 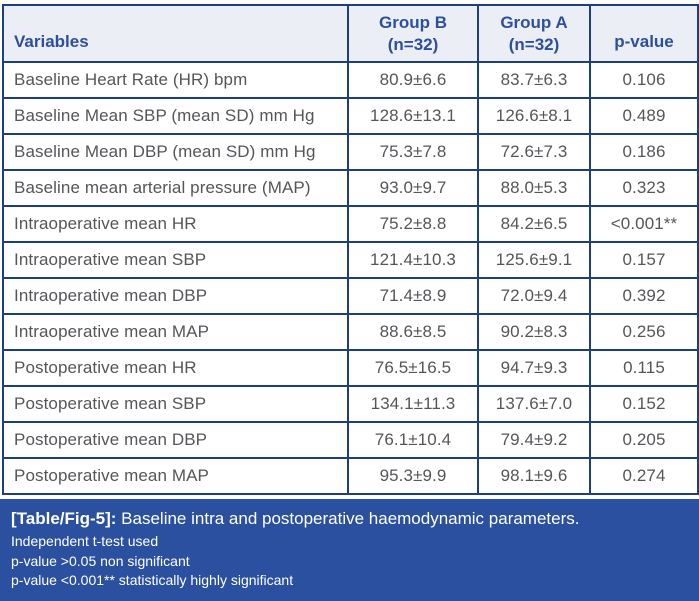 What do you see at coordinates (175, 368) in the screenshot?
I see `cell-variable: Postoperative mean HR` at bounding box center [175, 368].